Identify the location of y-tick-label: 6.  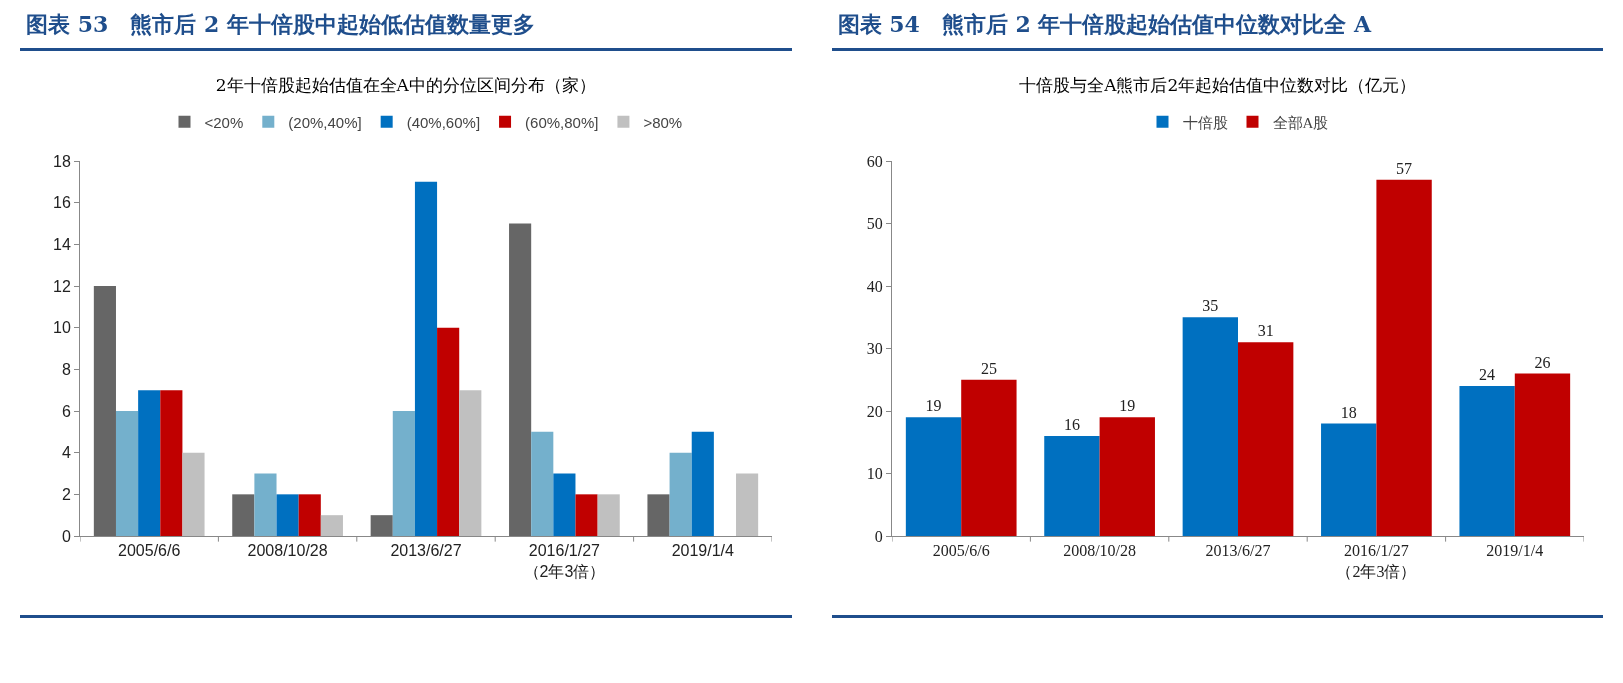
(66, 411).